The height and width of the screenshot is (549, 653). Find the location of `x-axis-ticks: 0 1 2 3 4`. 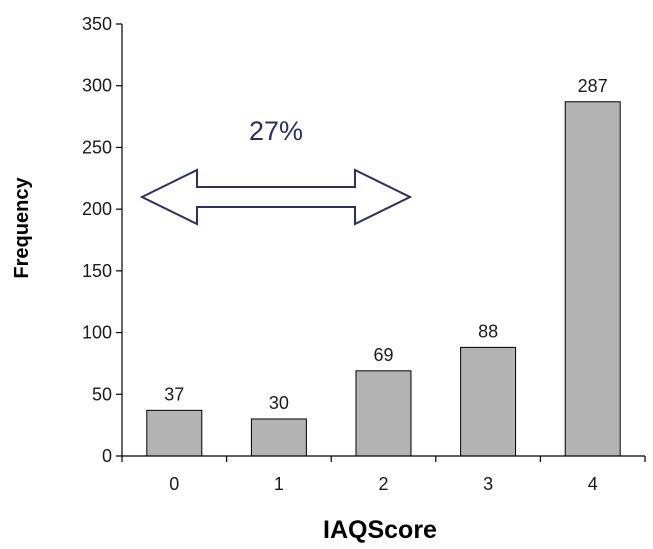

x-axis-ticks: 0 1 2 3 4 is located at coordinates (383, 475).